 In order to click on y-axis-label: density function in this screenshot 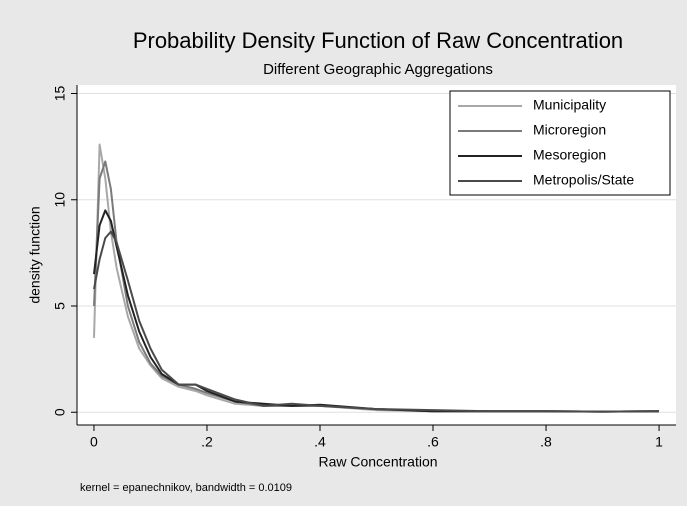, I will do `click(35, 254)`.